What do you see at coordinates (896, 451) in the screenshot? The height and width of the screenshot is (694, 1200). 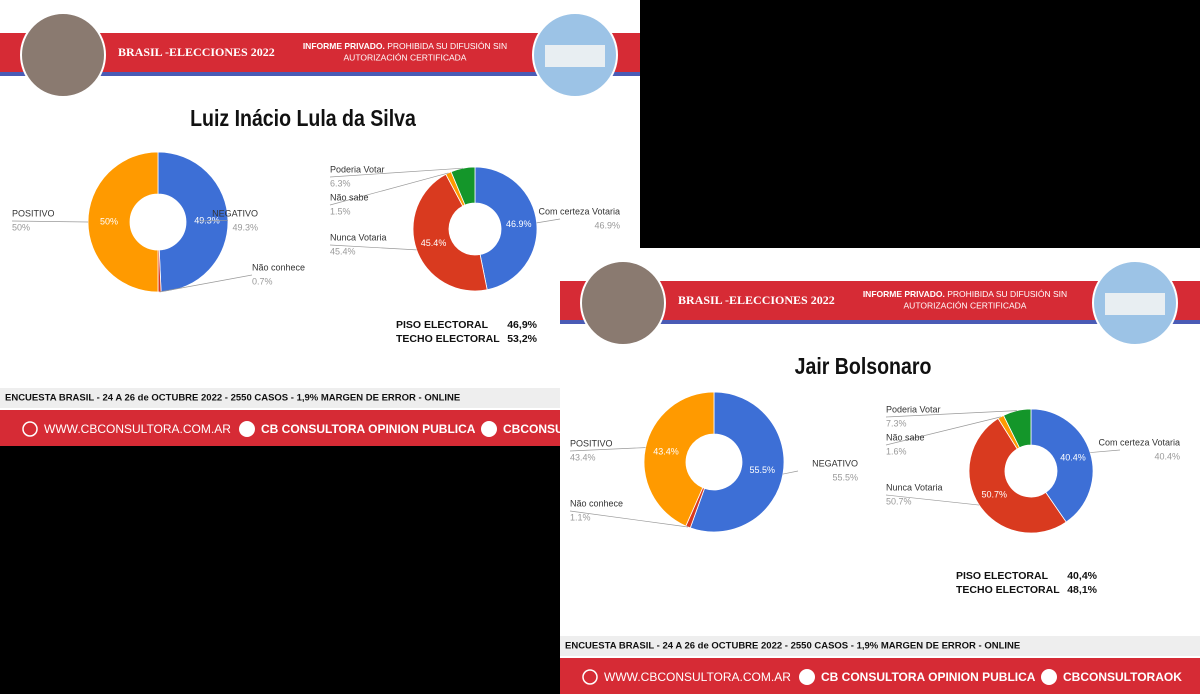 I see `category-value: 1.6%` at bounding box center [896, 451].